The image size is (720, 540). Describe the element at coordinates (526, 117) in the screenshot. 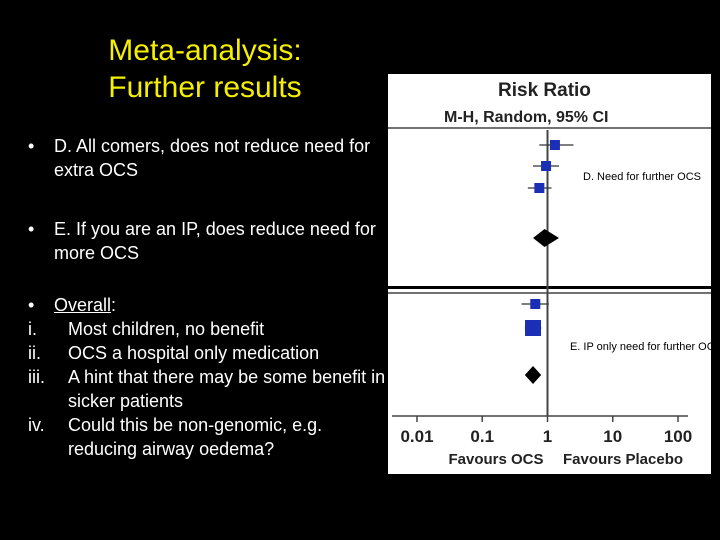

I see `chart-subtitle: M-H, Random, 95% CI` at that location.